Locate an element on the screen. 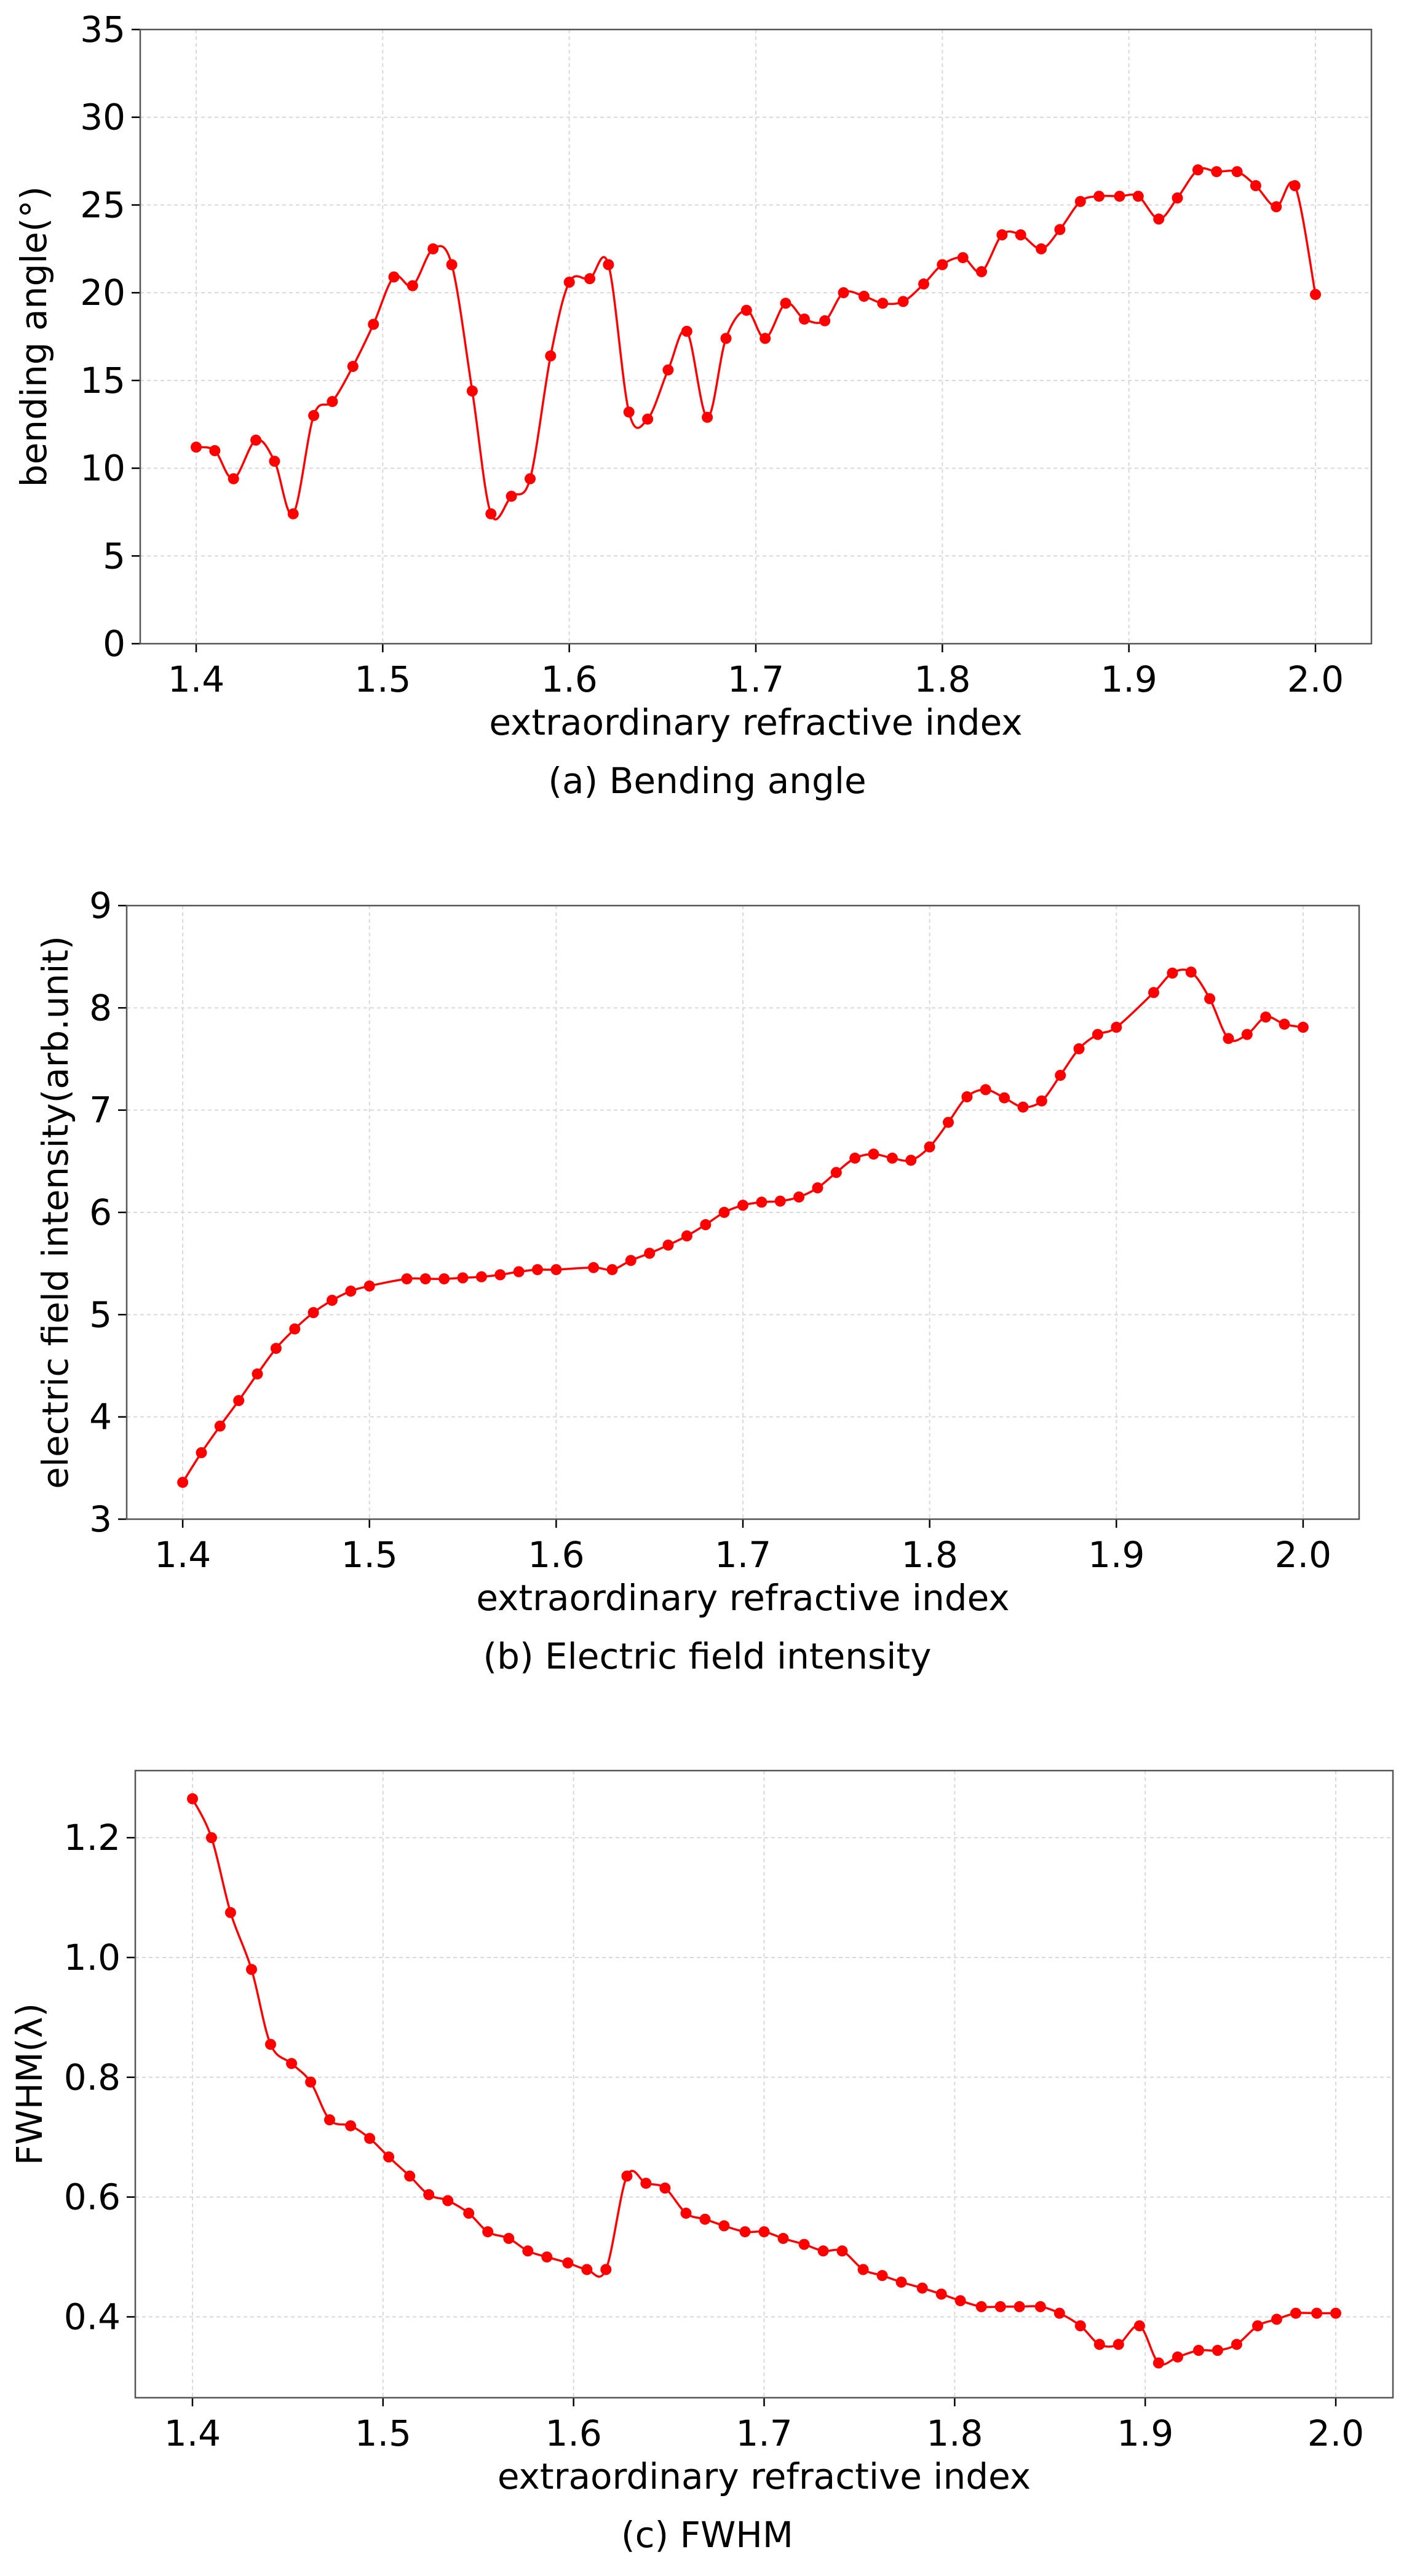  y-tick-label: 1.2 is located at coordinates (92, 1838).